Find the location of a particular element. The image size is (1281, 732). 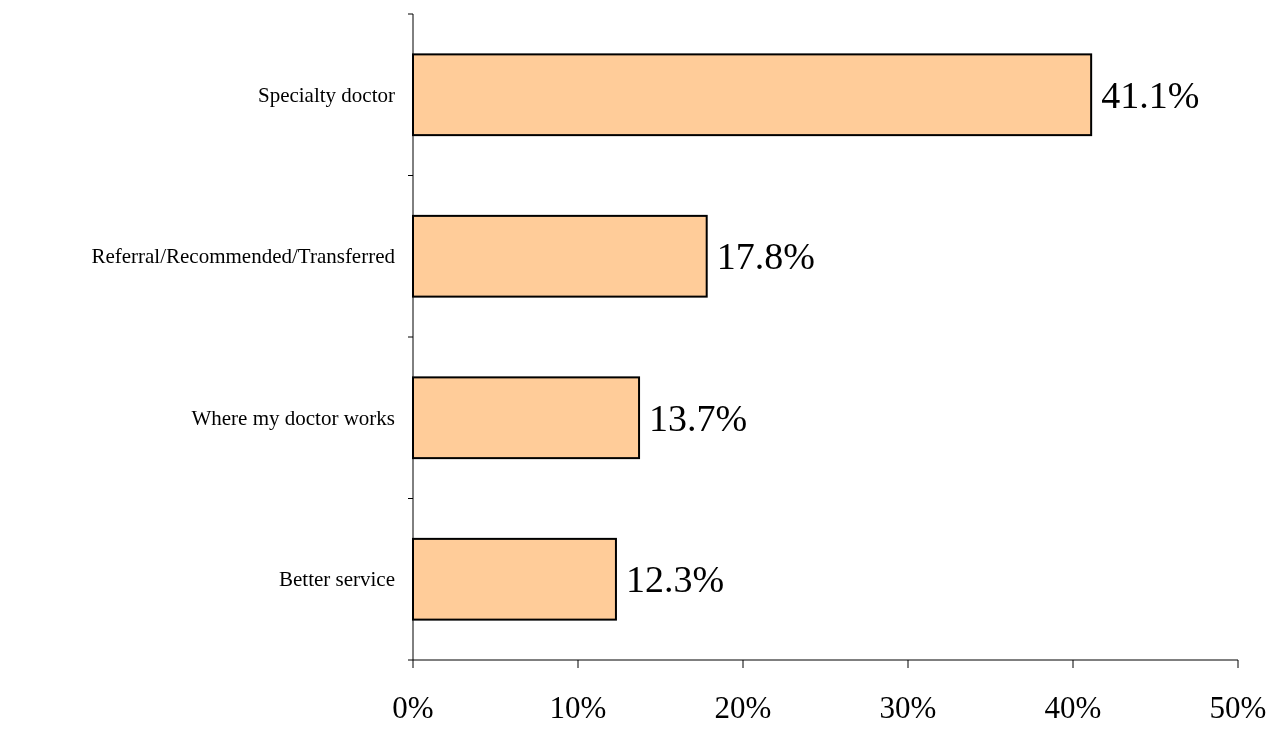

y-tick-label: Better service is located at coordinates (336, 579).